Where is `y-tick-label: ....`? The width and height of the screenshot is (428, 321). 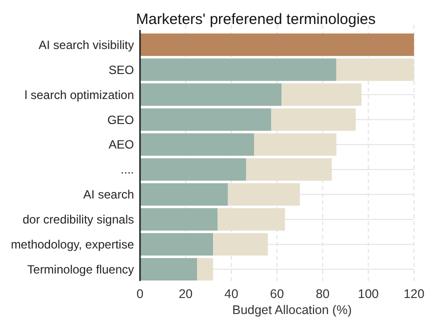
y-tick-label: .... is located at coordinates (127, 169).